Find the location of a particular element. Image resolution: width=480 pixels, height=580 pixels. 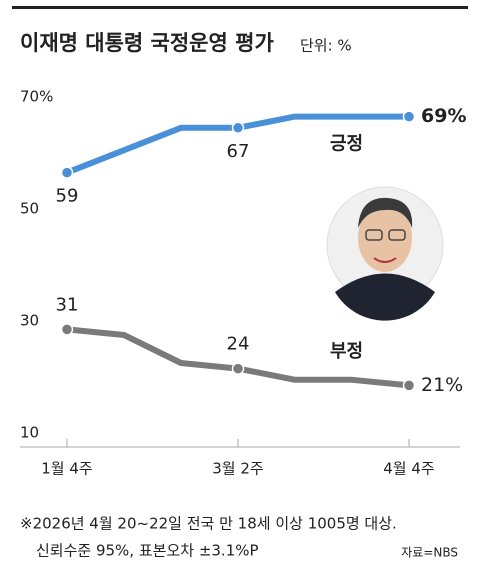

y-tick-label: 50 is located at coordinates (29, 209).